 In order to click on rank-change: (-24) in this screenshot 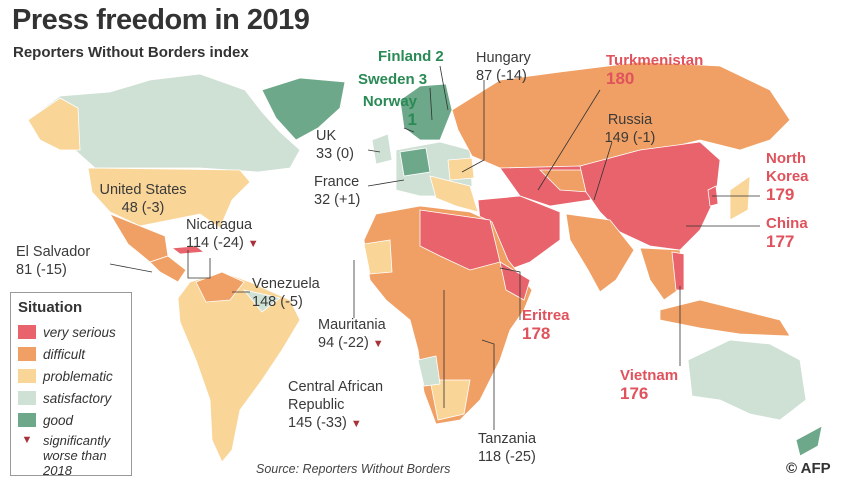, I will do `click(228, 243)`.